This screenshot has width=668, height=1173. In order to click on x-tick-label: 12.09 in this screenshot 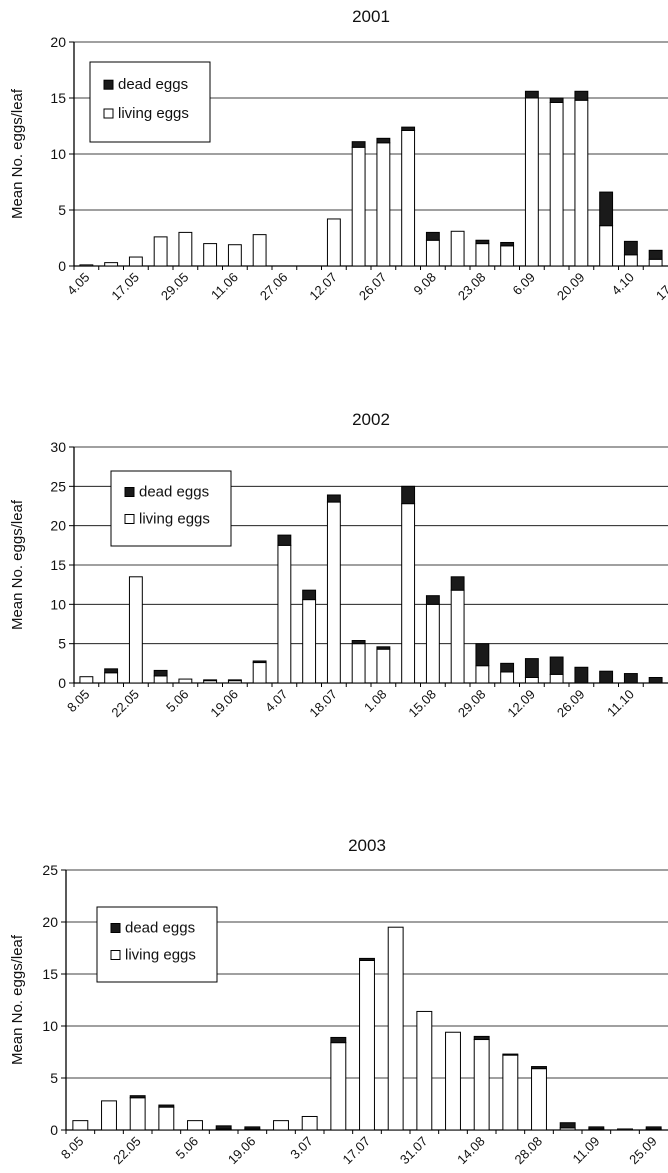, I will do `click(521, 704)`.